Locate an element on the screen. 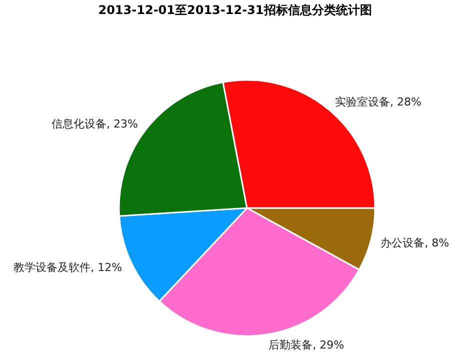 The image size is (470, 357). chart-title: 2013-12-01至2013-12-31招标信息分类统计图 is located at coordinates (235, 10).